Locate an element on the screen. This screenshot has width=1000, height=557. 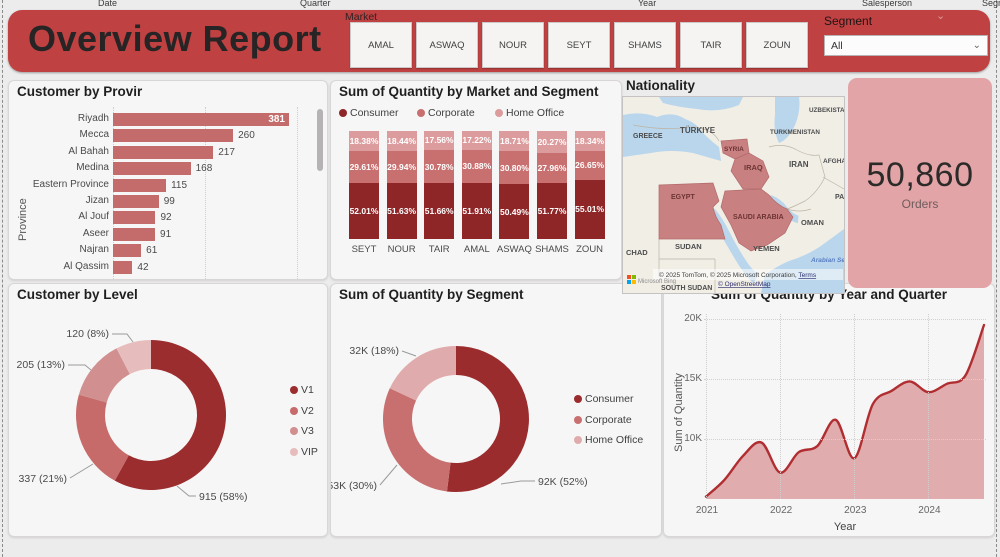
stacked-segment-home-office: 18.44% is located at coordinates (401, 141).